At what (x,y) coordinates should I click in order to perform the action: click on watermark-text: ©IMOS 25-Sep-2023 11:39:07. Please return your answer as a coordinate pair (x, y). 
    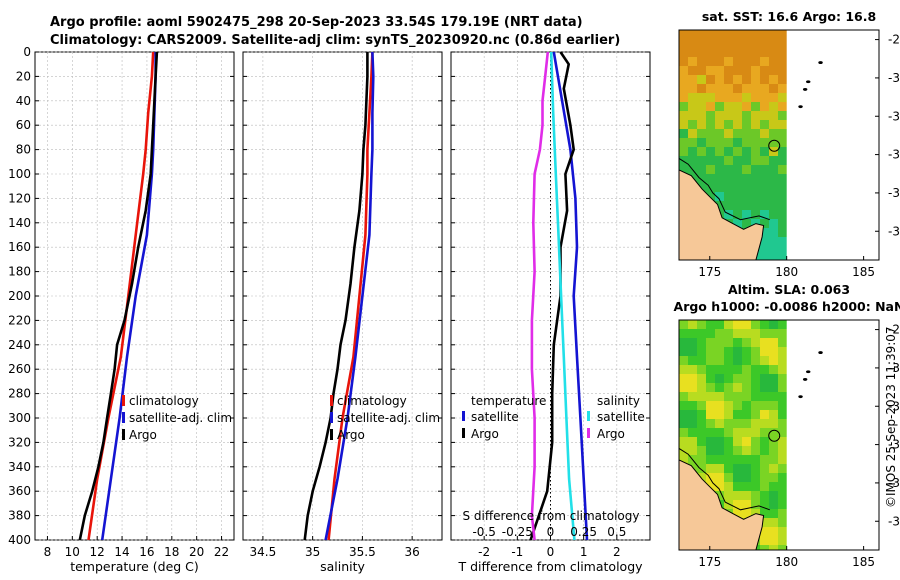
    Looking at the image, I should click on (891, 417).